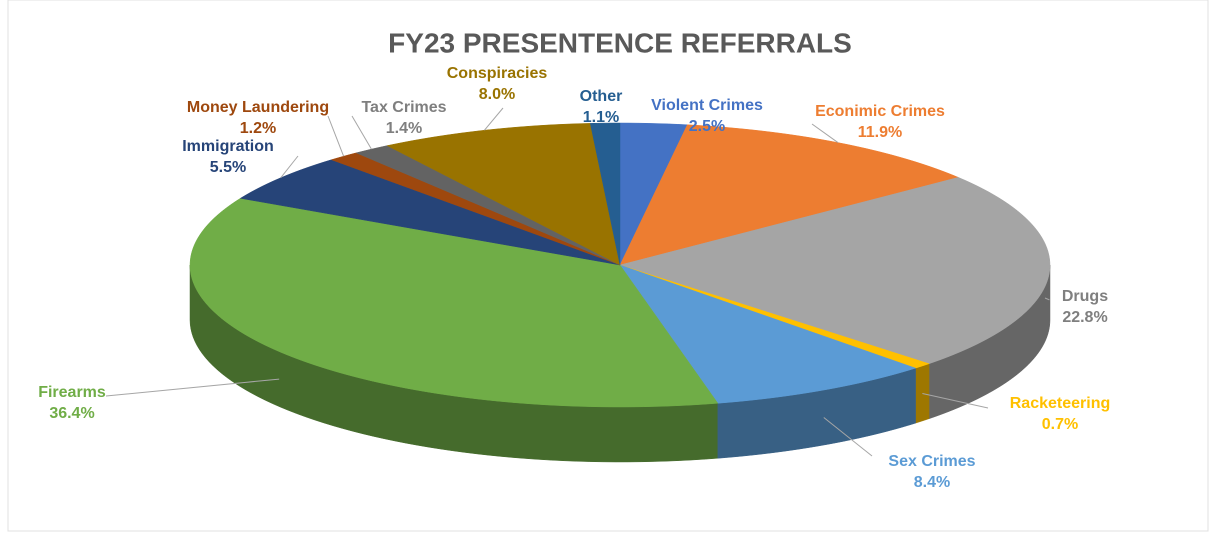  I want to click on value-label: 36.4%, so click(71, 413).